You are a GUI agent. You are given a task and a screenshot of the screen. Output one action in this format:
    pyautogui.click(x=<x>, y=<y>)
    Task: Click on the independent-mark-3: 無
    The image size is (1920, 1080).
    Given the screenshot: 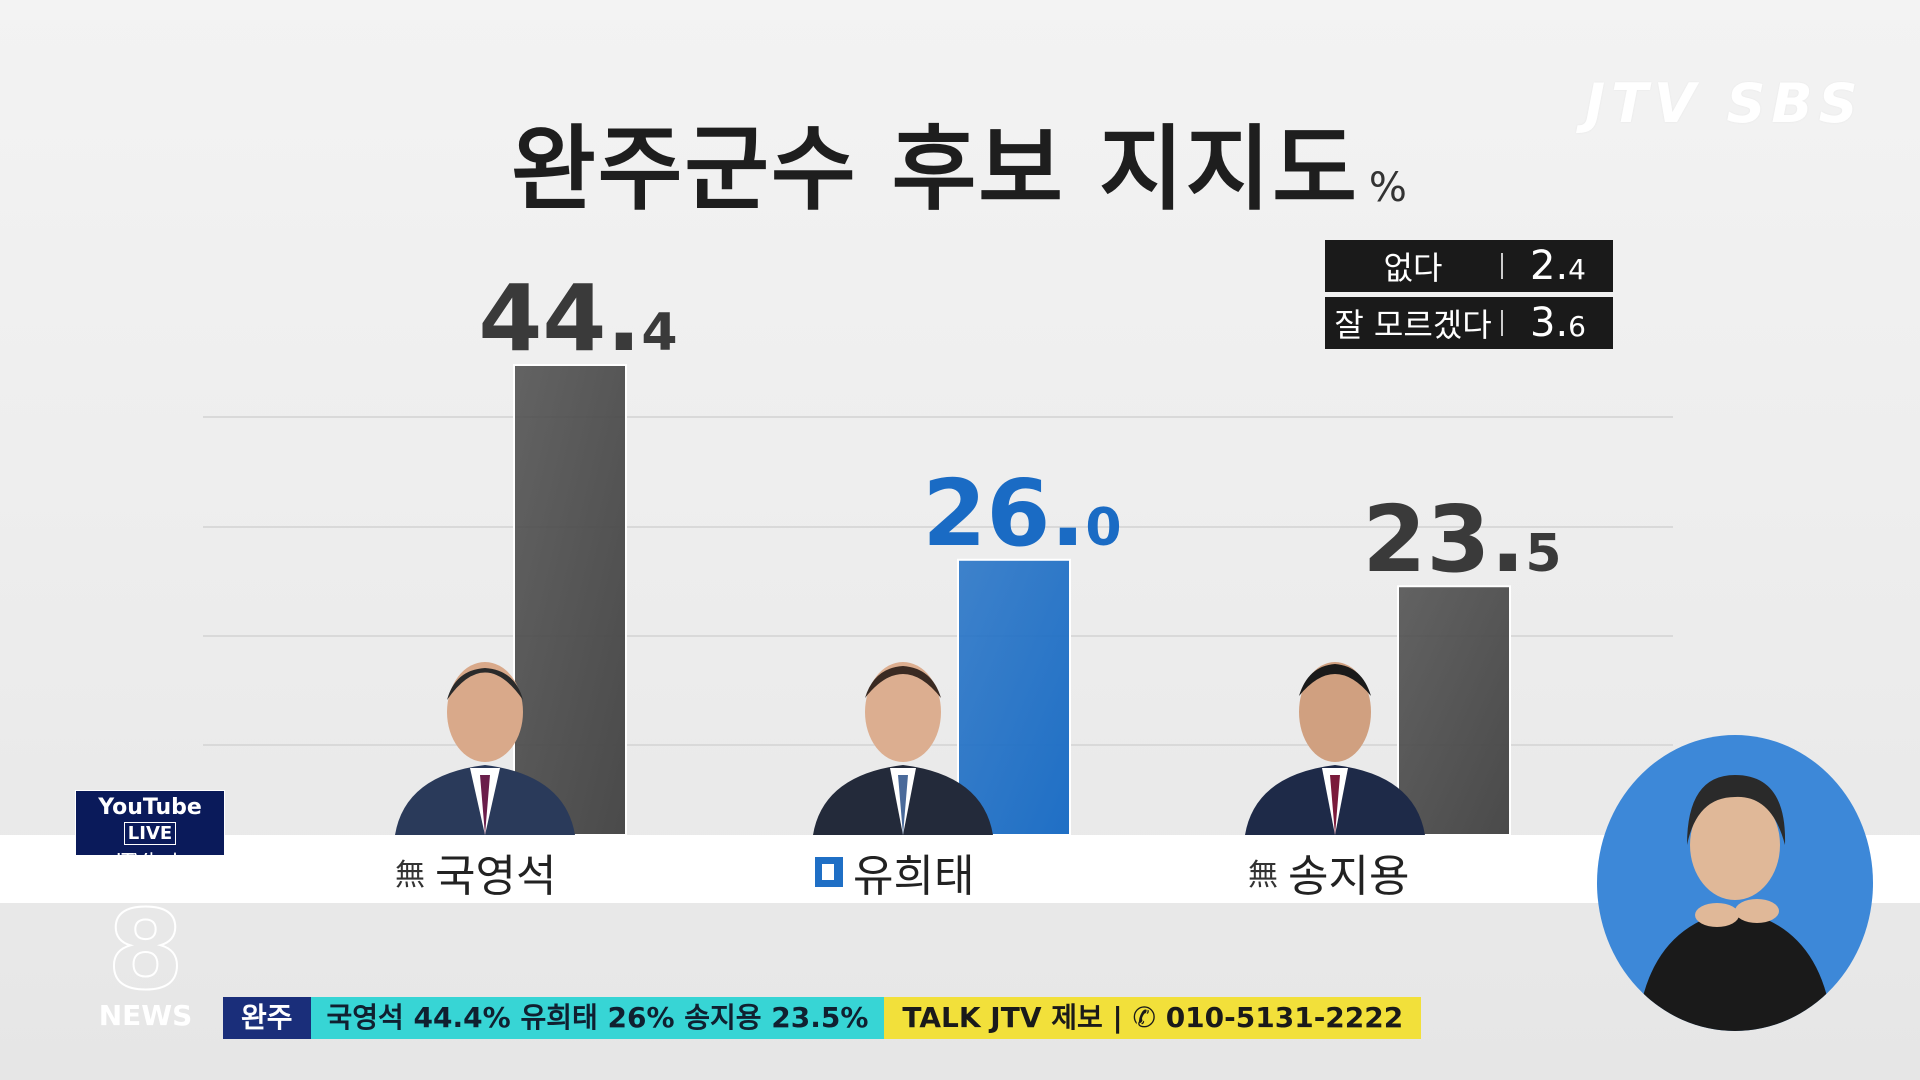 What is the action you would take?
    pyautogui.click(x=1263, y=875)
    